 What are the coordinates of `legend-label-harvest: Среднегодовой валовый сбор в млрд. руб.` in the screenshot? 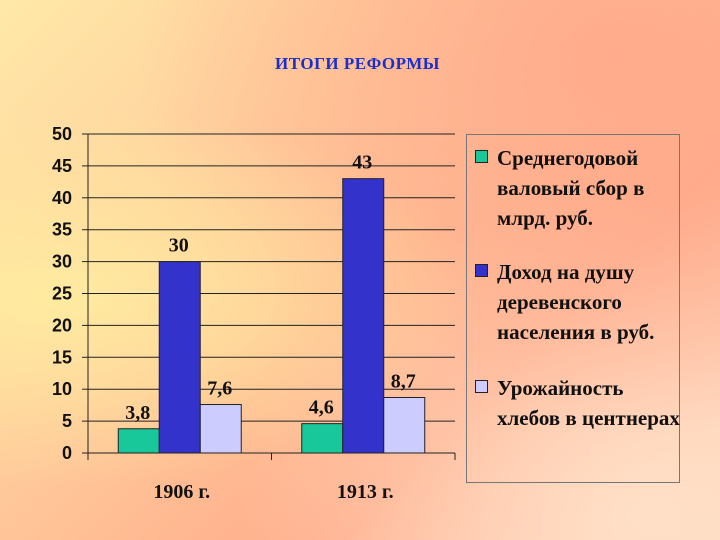 It's located at (571, 188).